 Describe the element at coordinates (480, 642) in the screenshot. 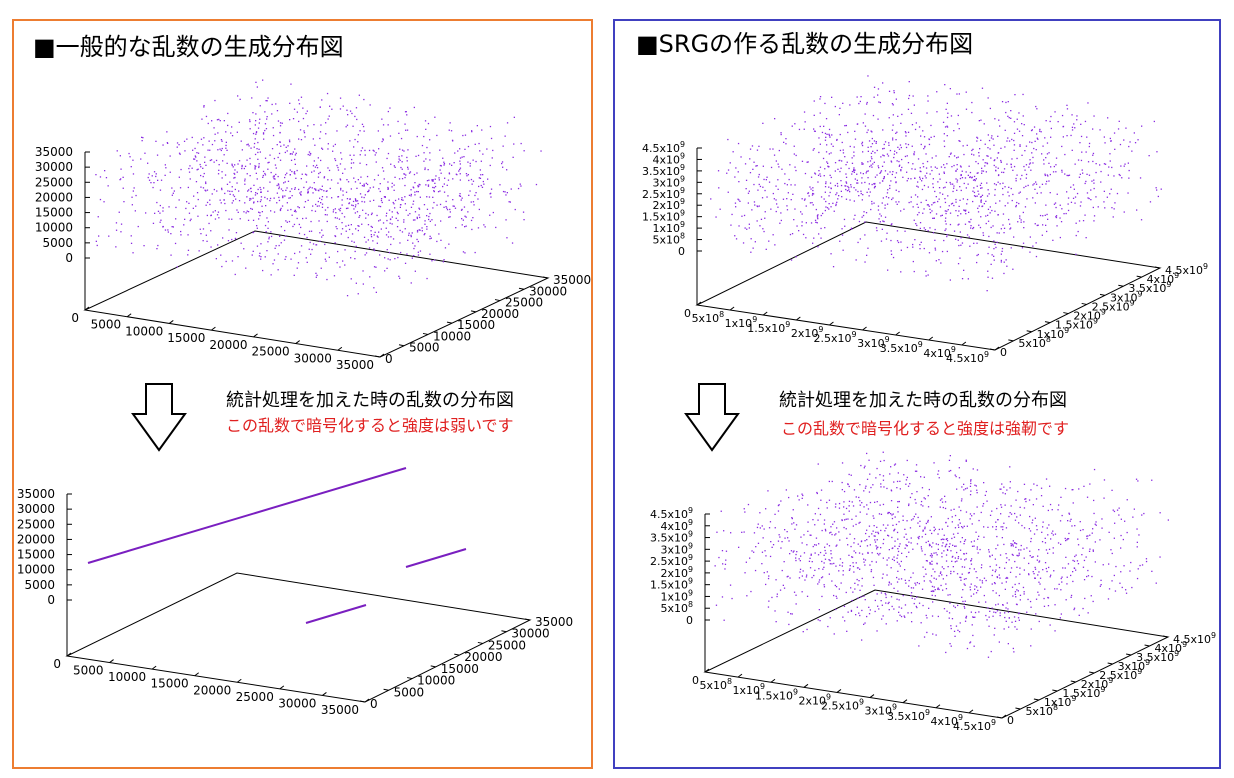

I see `y-tick` at that location.